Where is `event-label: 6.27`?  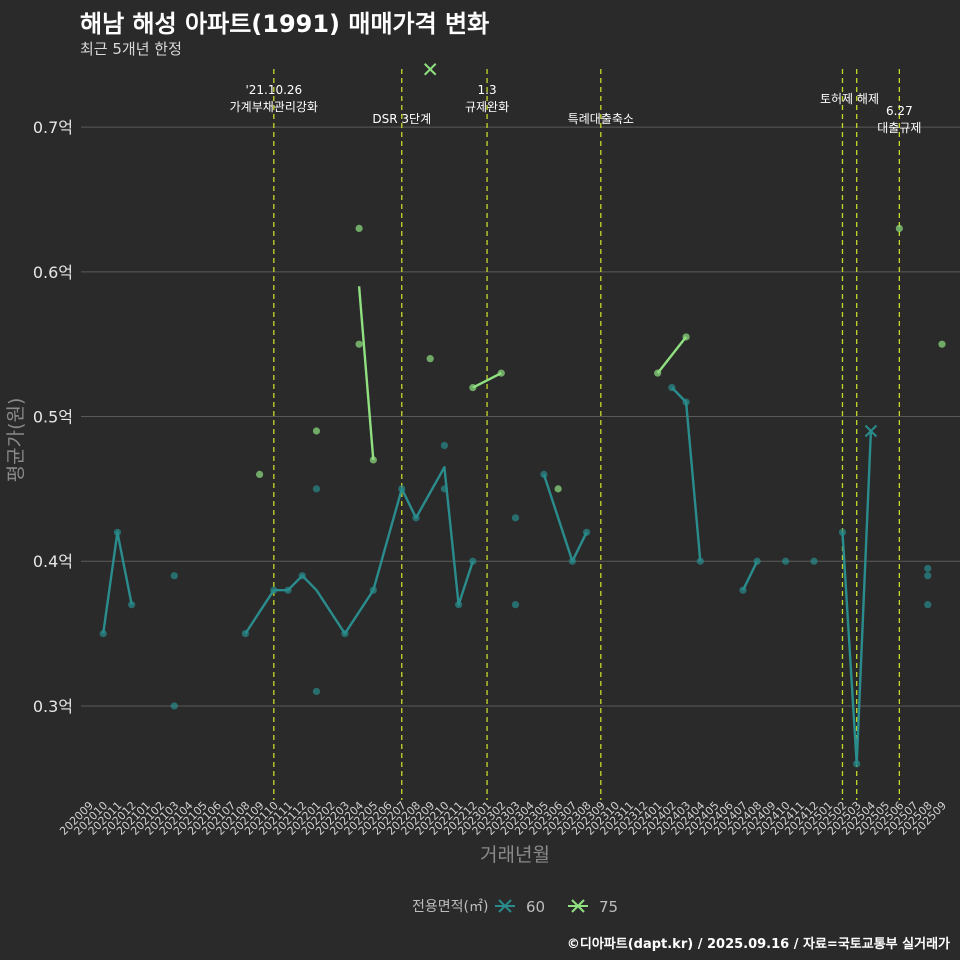
event-label: 6.27 is located at coordinates (899, 111).